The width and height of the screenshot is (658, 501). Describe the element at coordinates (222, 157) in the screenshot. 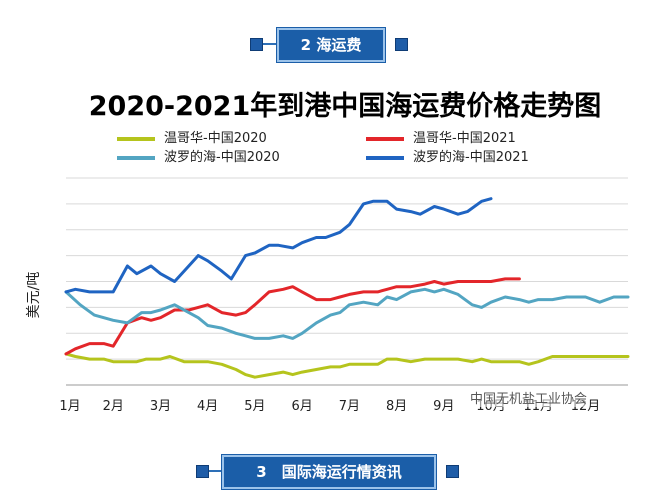

I see `legend-label: 波罗的海-中国2020` at that location.